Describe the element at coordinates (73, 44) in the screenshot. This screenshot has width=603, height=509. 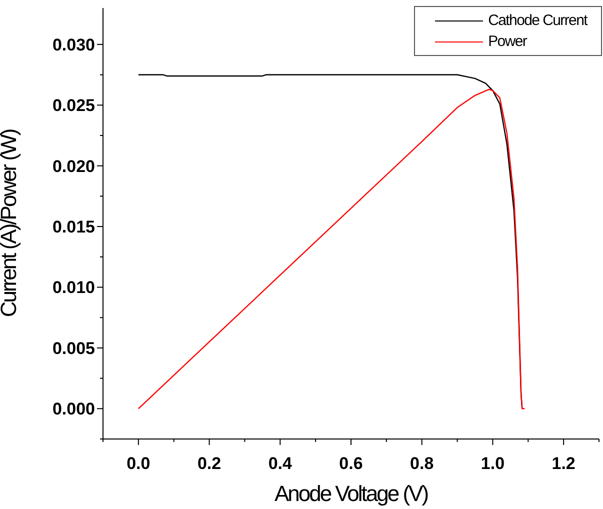
I see `y-tick-label: 0.030` at that location.